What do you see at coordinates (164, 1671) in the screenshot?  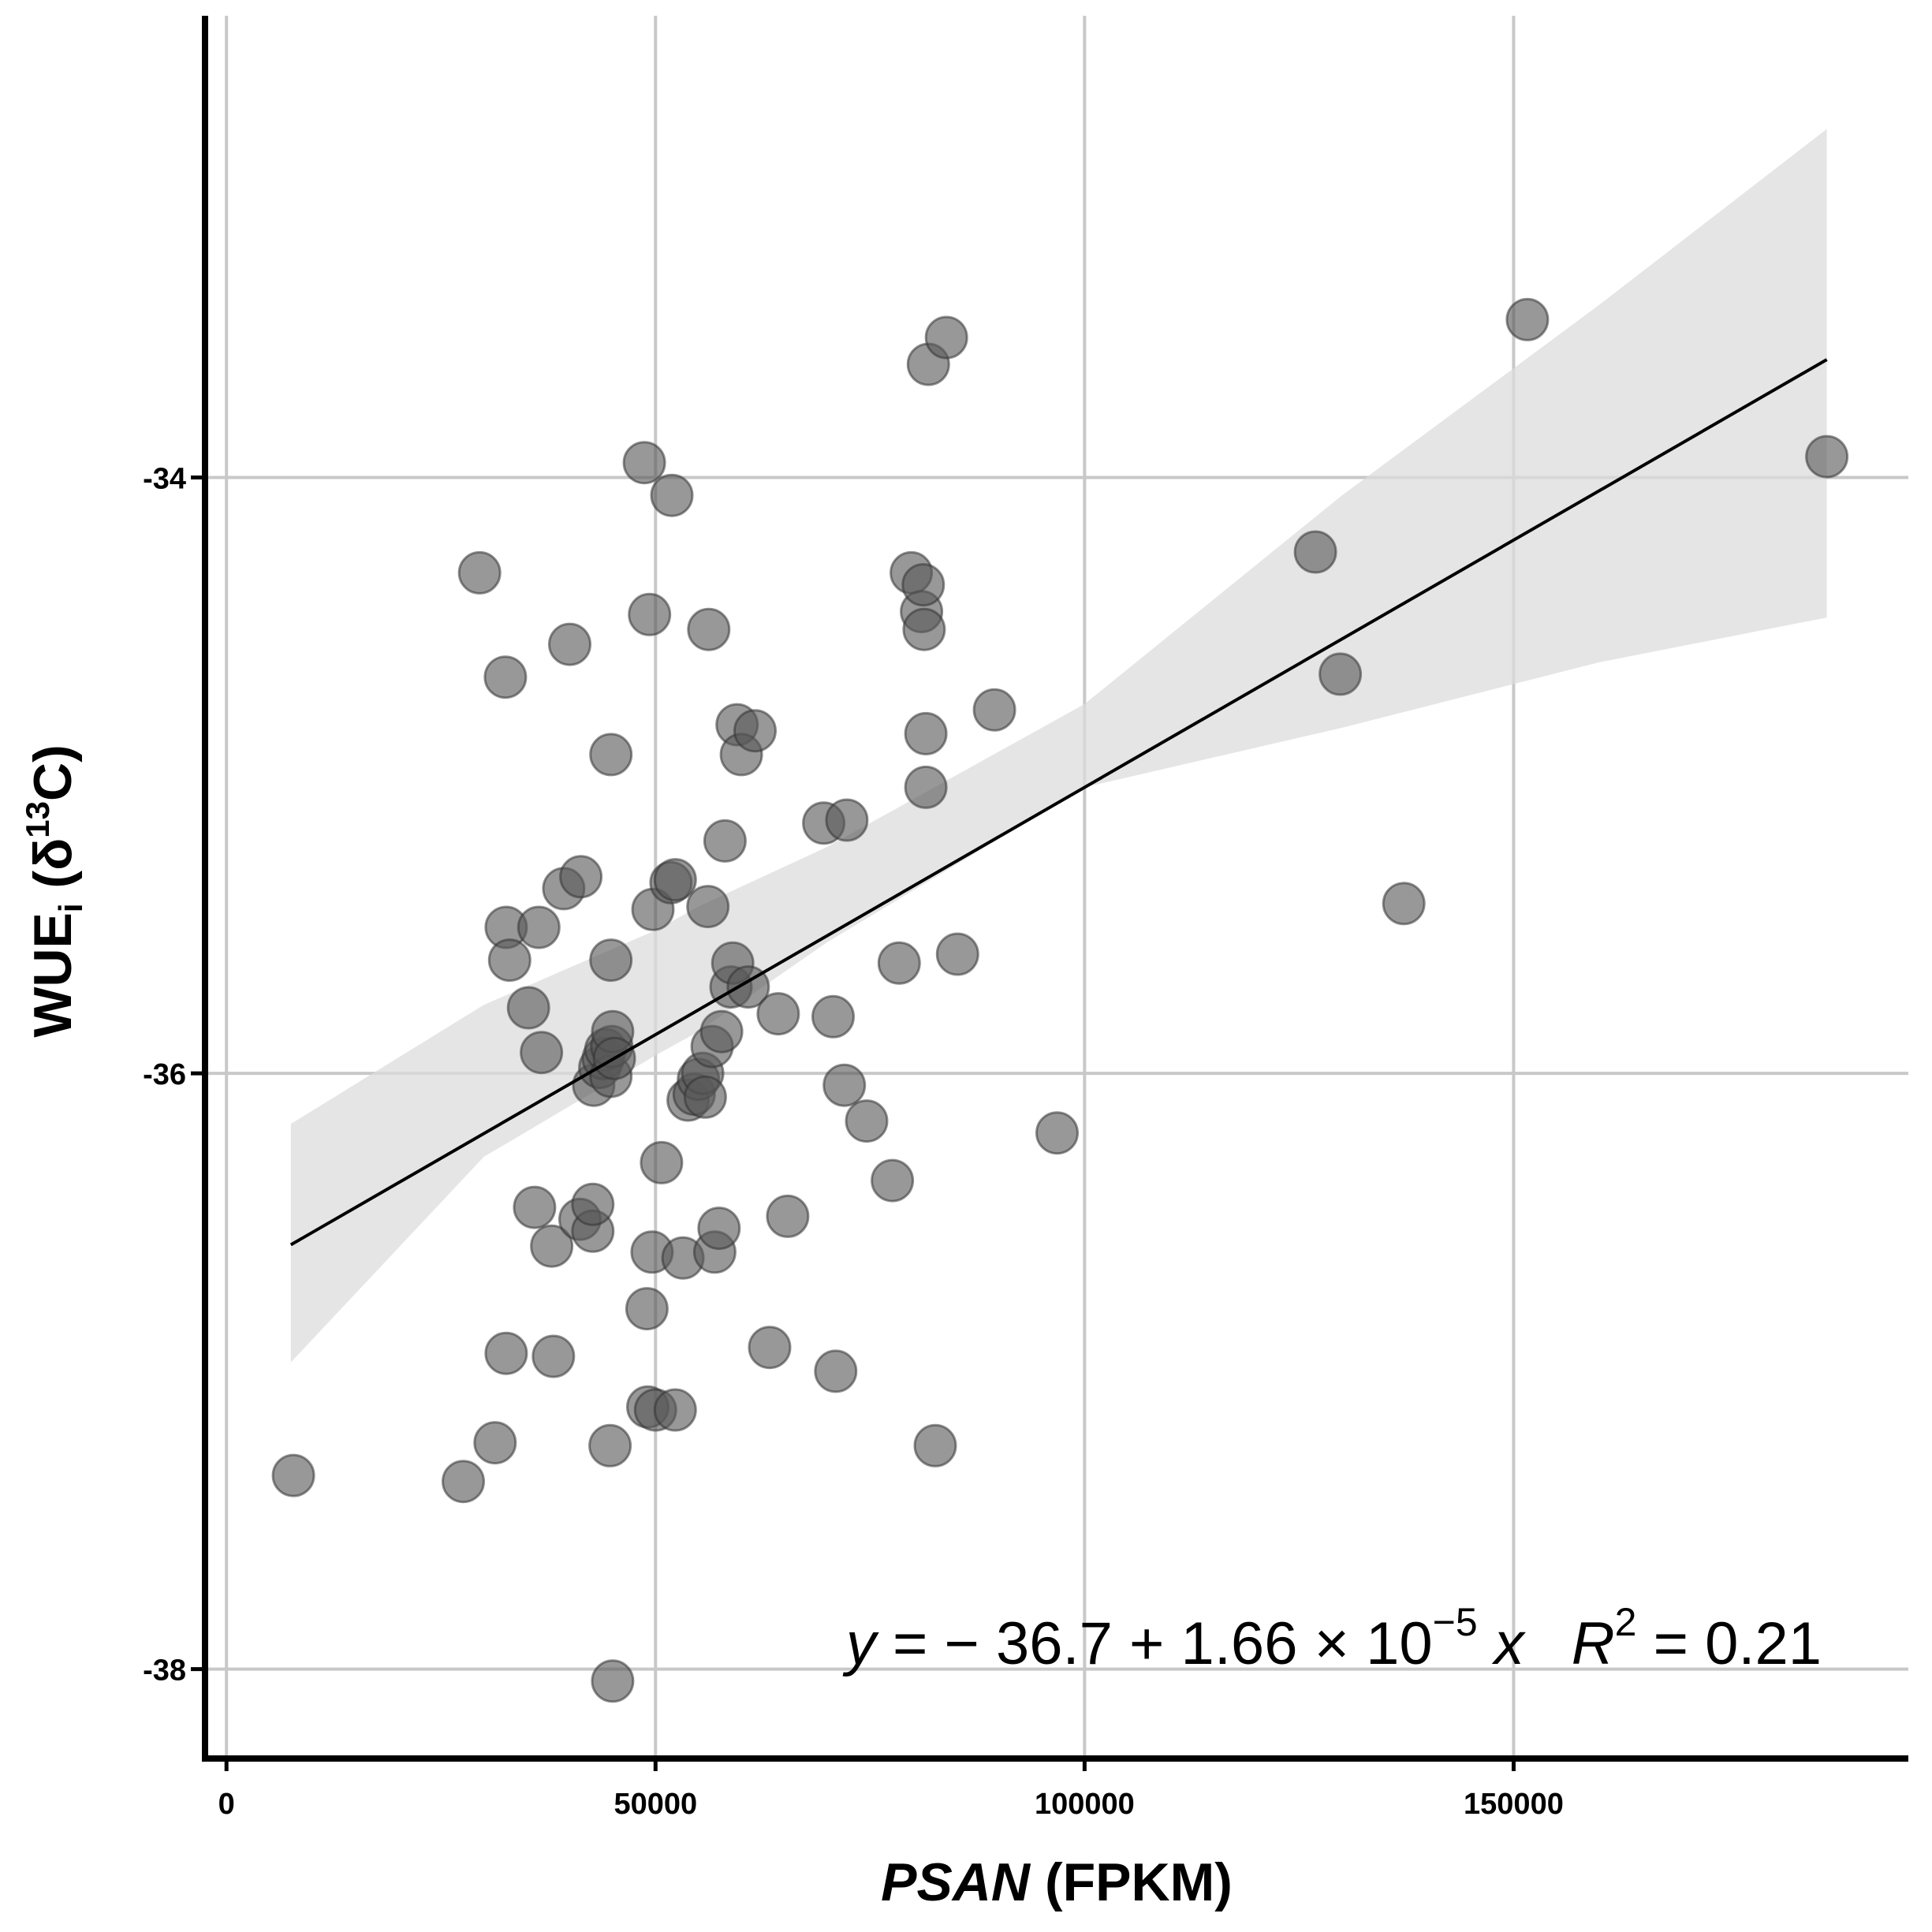 I see `y-tick-label-2: -38` at bounding box center [164, 1671].